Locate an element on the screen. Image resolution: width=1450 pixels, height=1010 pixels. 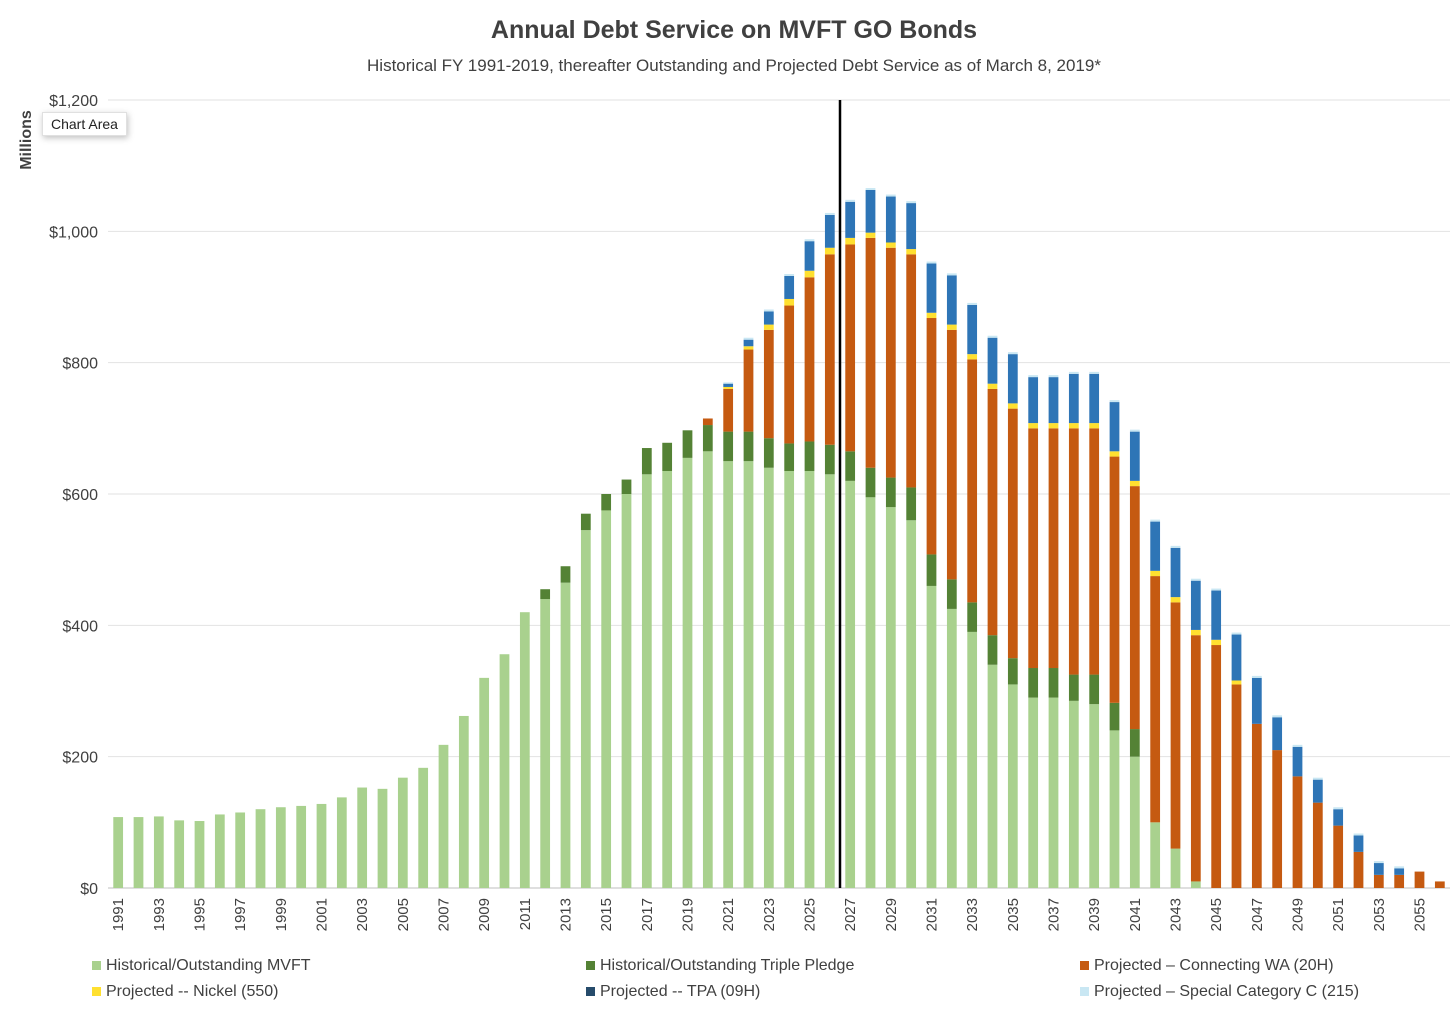
legend-label: Historical/Outstanding MVFT is located at coordinates (208, 965).